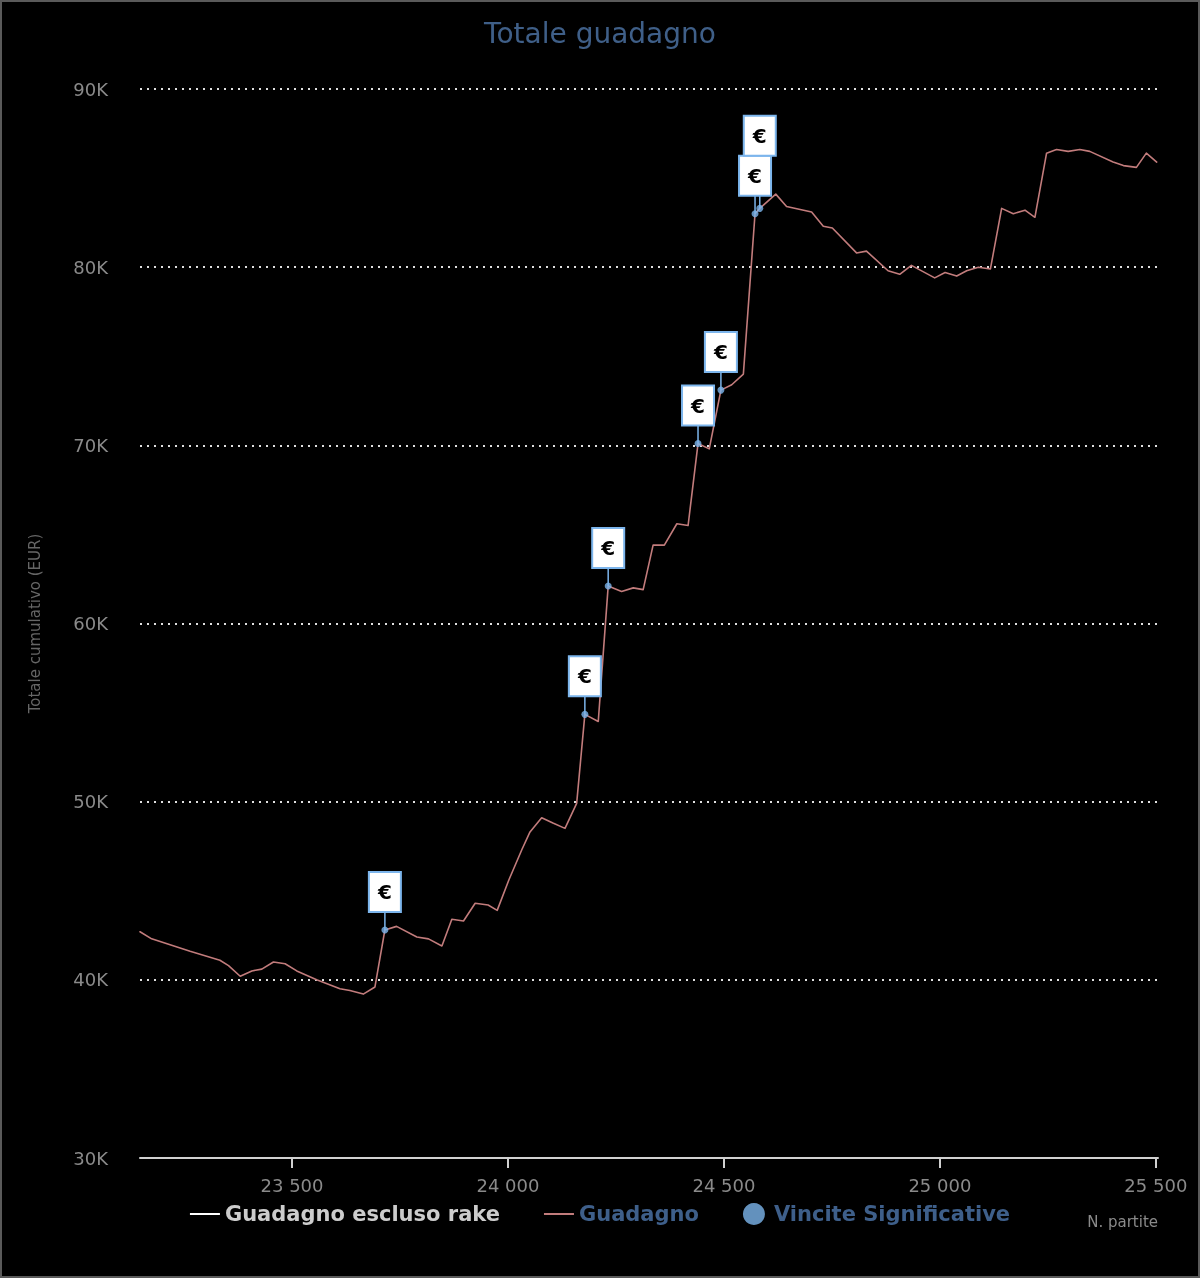 The width and height of the screenshot is (1200, 1278). I want to click on y-tick-label: 30K, so click(91, 1158).